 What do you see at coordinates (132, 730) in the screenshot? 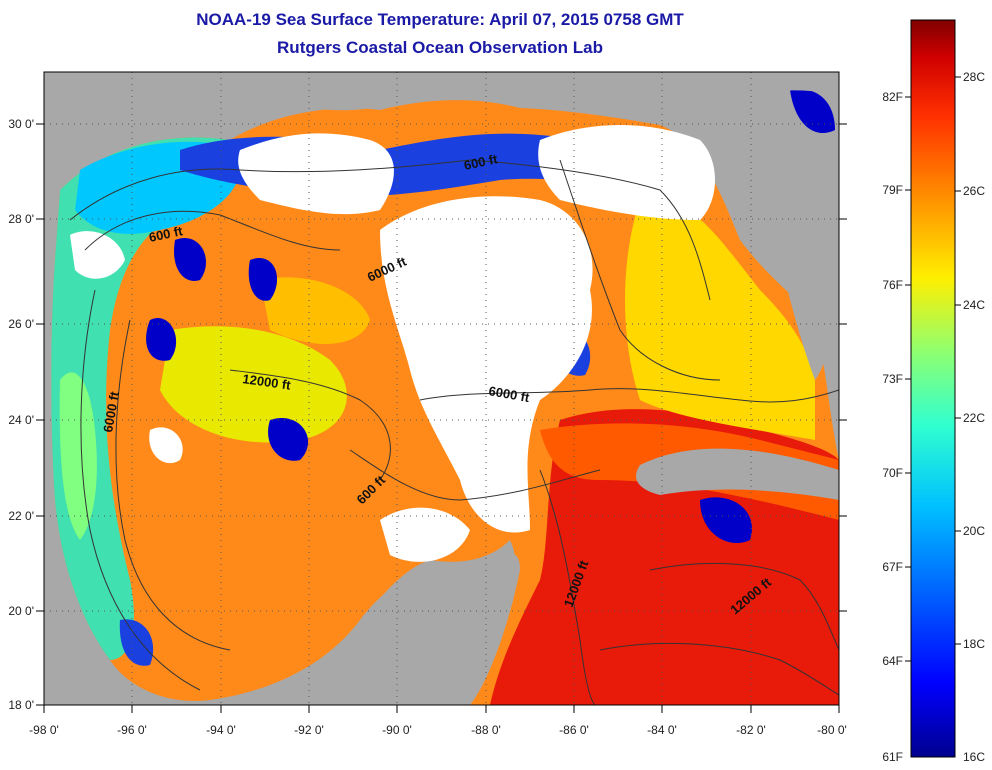
I see `x-tick-label: -96 0'` at bounding box center [132, 730].